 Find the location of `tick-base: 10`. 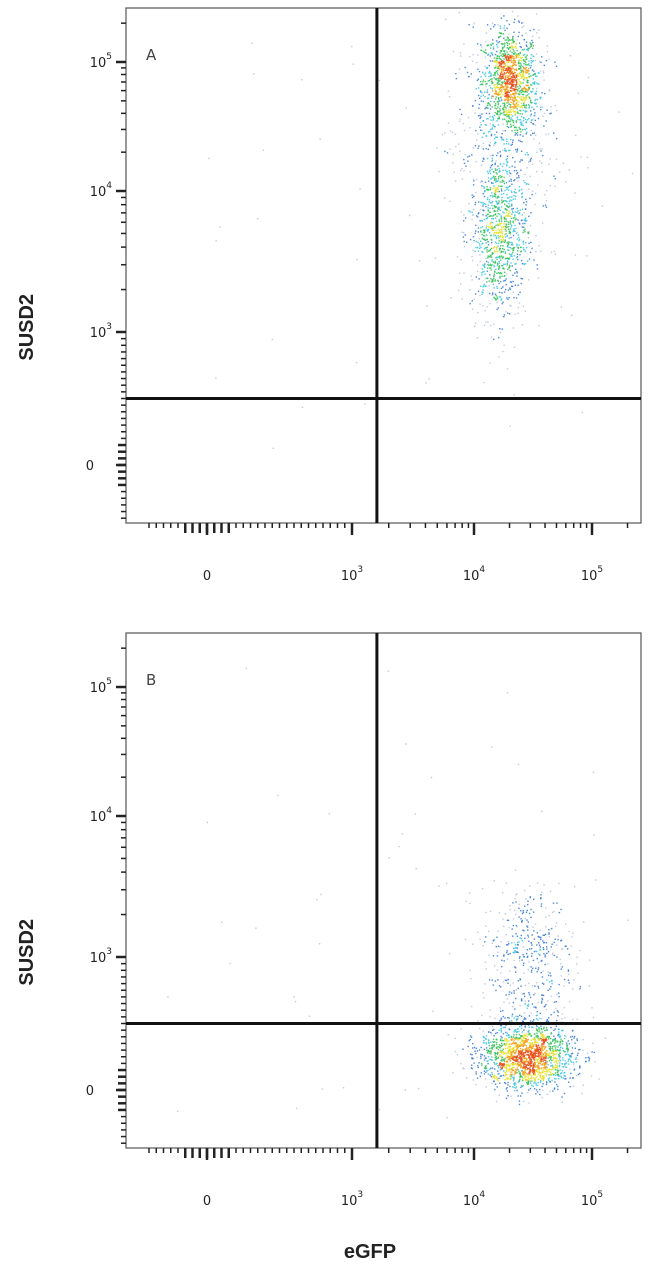

tick-base: 10 is located at coordinates (98, 63).